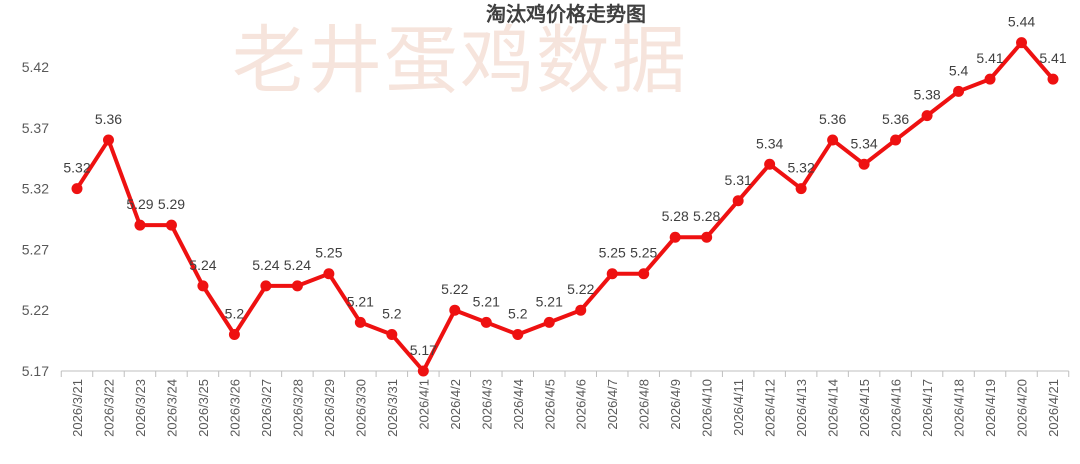  Describe the element at coordinates (35, 128) in the screenshot. I see `y-tick-label: 5.37` at that location.